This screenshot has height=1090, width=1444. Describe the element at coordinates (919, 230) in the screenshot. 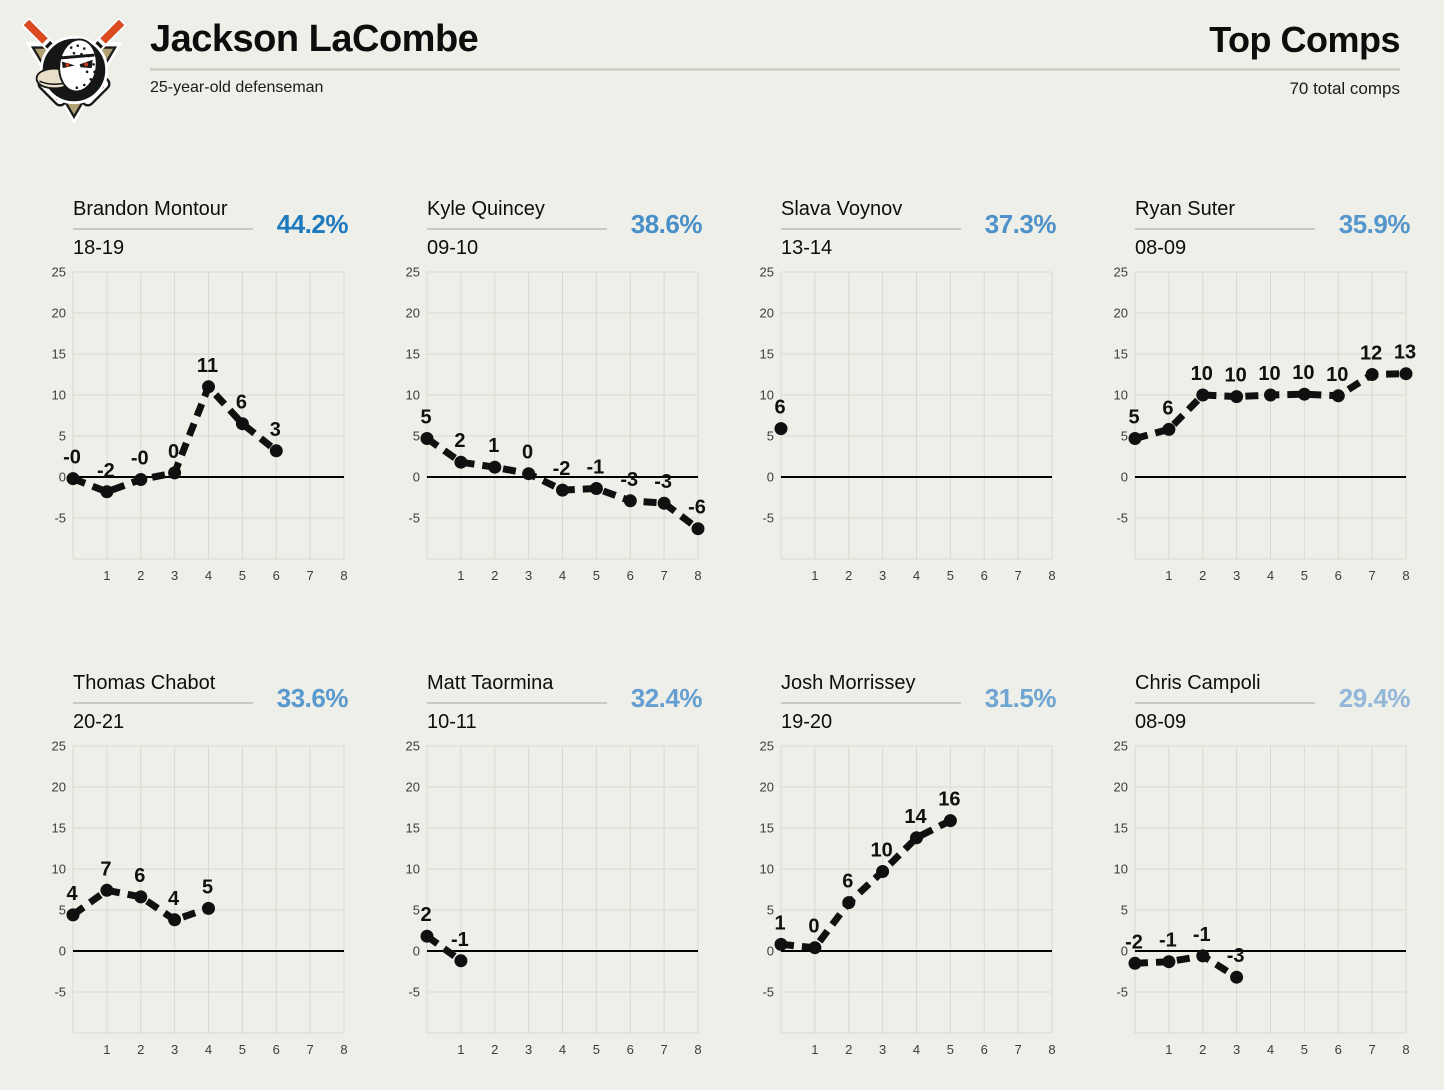

I see `comp-card-header: Slava Voynov 13-14 37.3%` at that location.